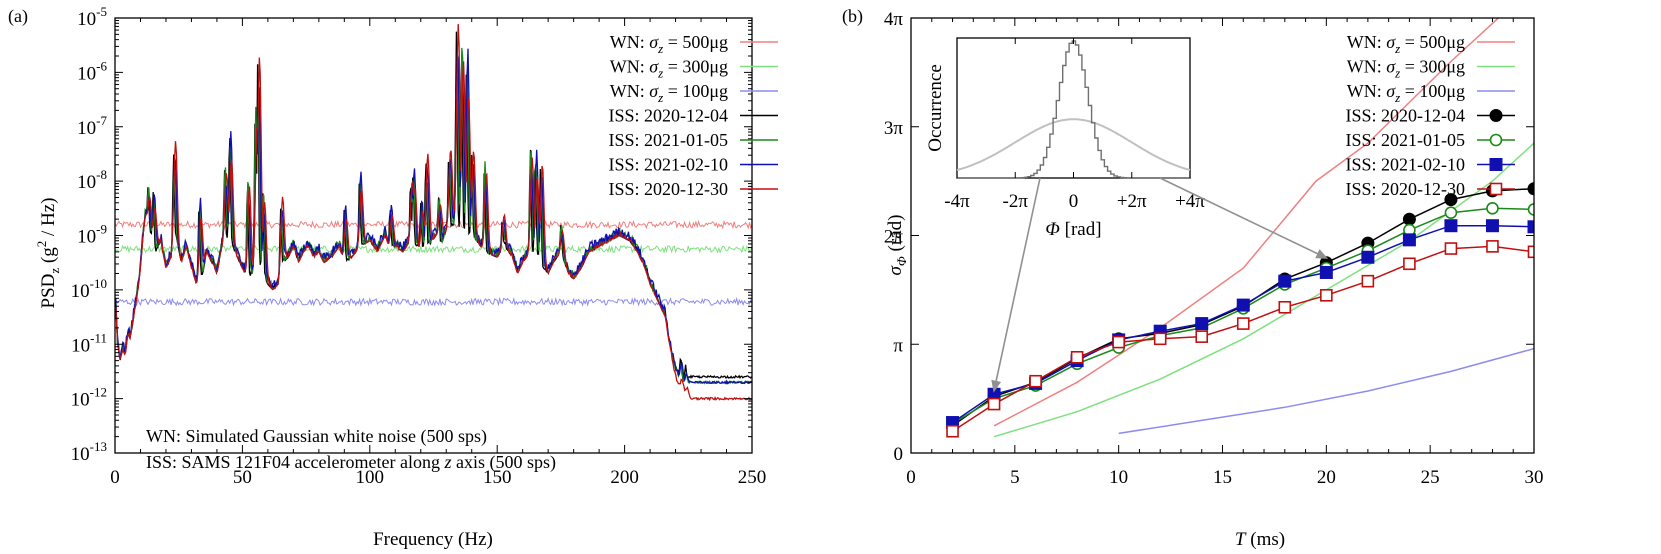 This screenshot has width=1661, height=554. Describe the element at coordinates (624, 477) in the screenshot. I see `x-tick-label: 200` at that location.